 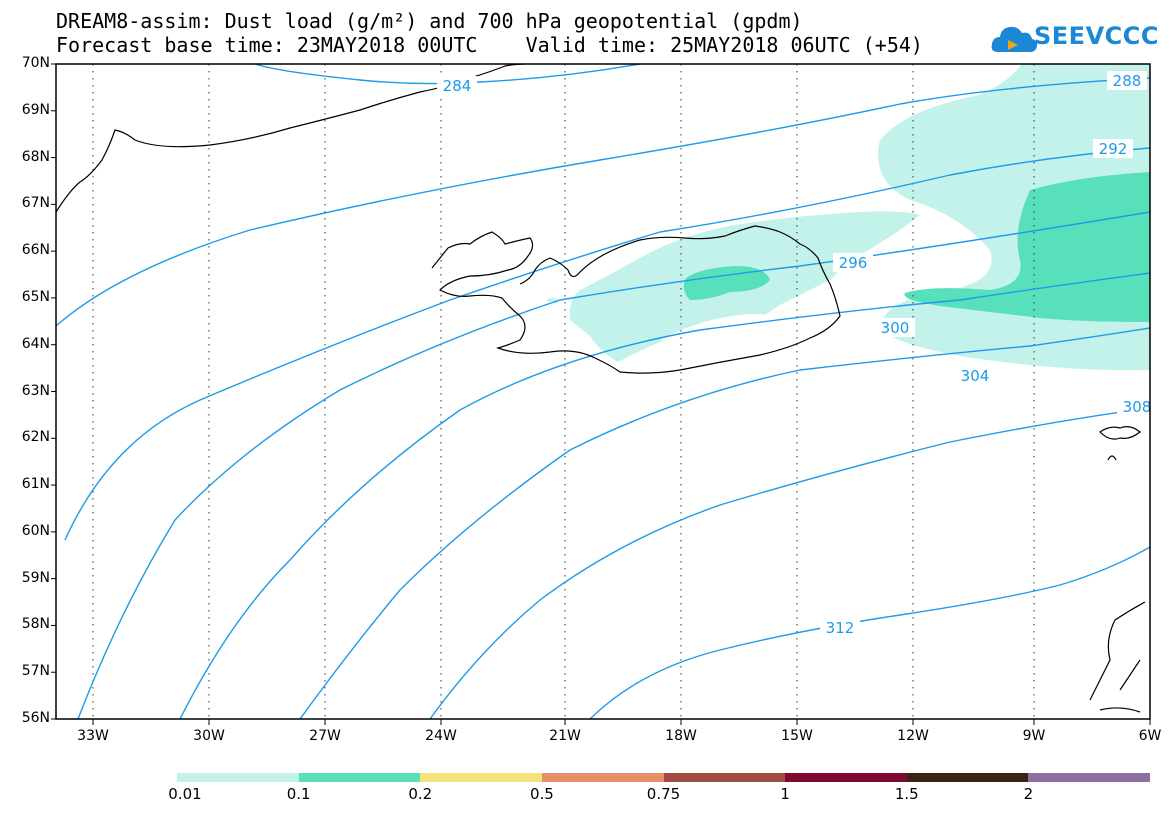 What do you see at coordinates (1096, 36) in the screenshot?
I see `logo-text: SEEVCCC` at bounding box center [1096, 36].